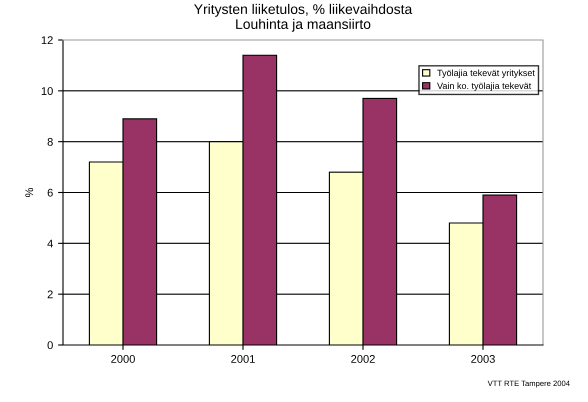 Image resolution: width=588 pixels, height=402 pixels. I want to click on chart-title: Yritysten liiketulos, % liikevaihdosta Louhinta ja maansiirto, so click(303, 18).